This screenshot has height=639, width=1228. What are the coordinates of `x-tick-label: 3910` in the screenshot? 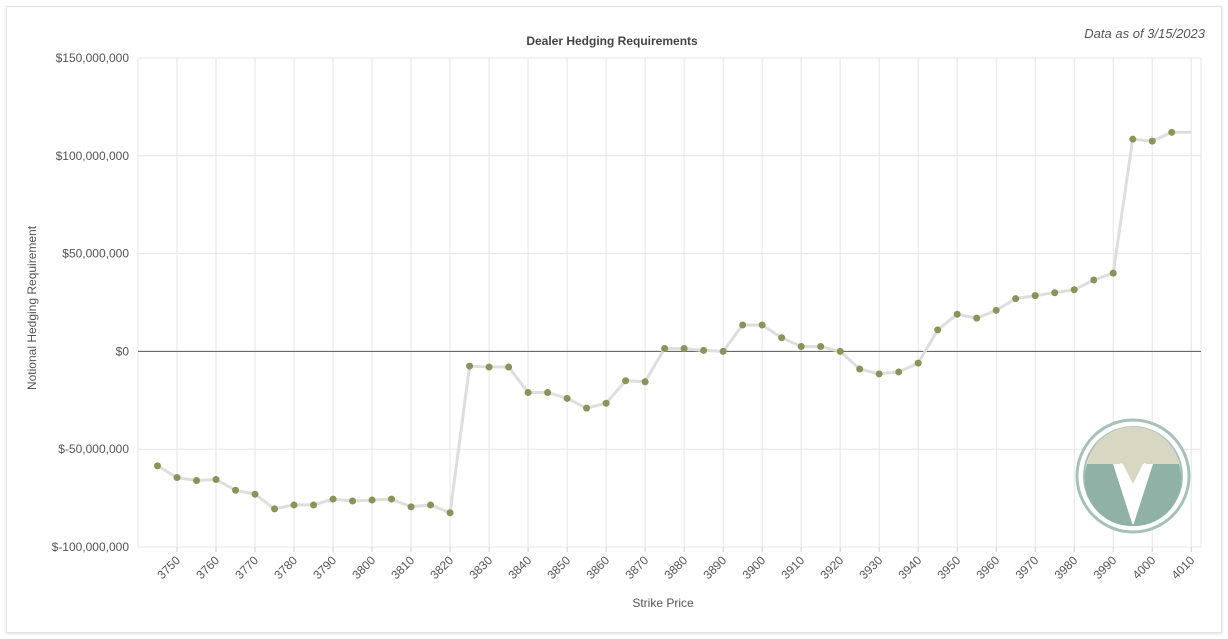 It's located at (792, 567).